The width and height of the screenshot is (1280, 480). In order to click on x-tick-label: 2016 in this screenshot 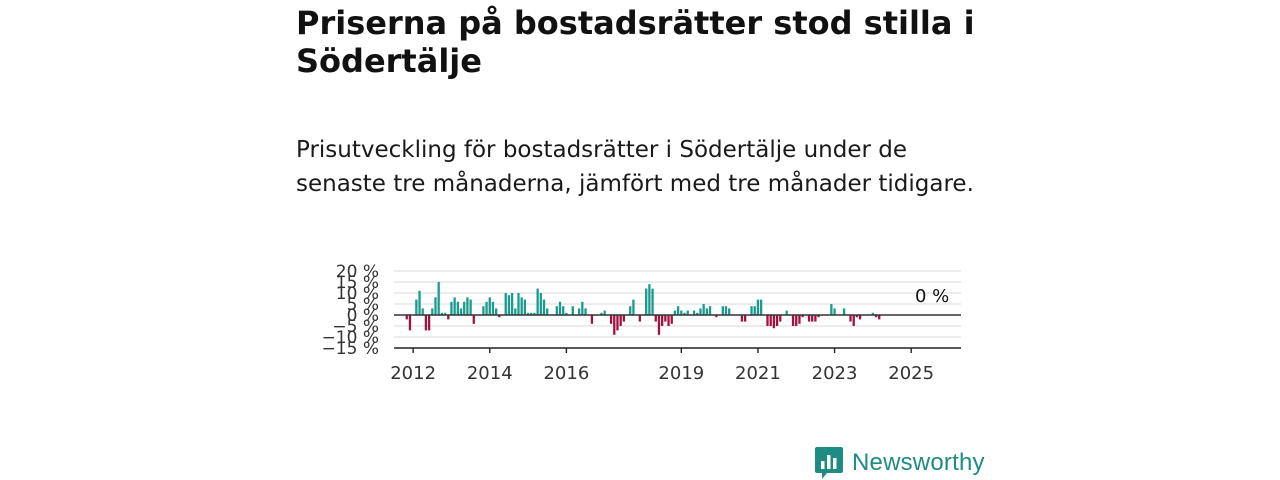, I will do `click(566, 373)`.